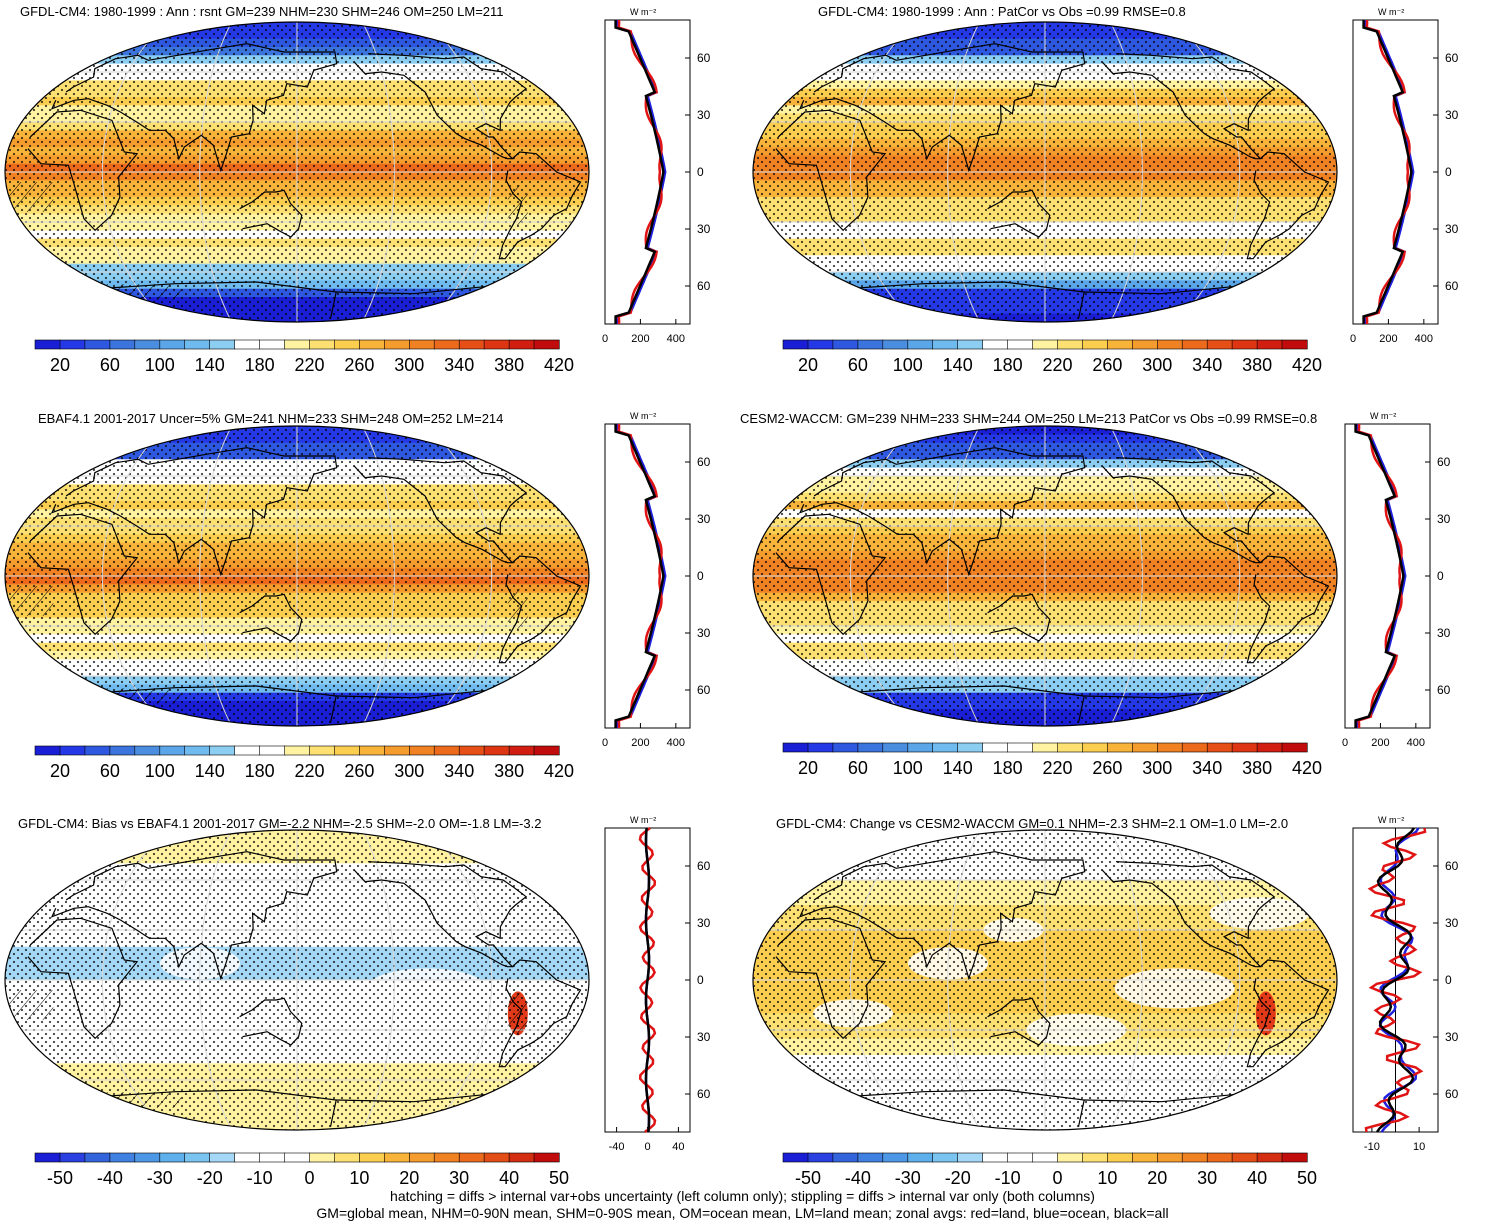 This screenshot has width=1485, height=1221. What do you see at coordinates (160, 1178) in the screenshot?
I see `colorbar-label: -30` at bounding box center [160, 1178].